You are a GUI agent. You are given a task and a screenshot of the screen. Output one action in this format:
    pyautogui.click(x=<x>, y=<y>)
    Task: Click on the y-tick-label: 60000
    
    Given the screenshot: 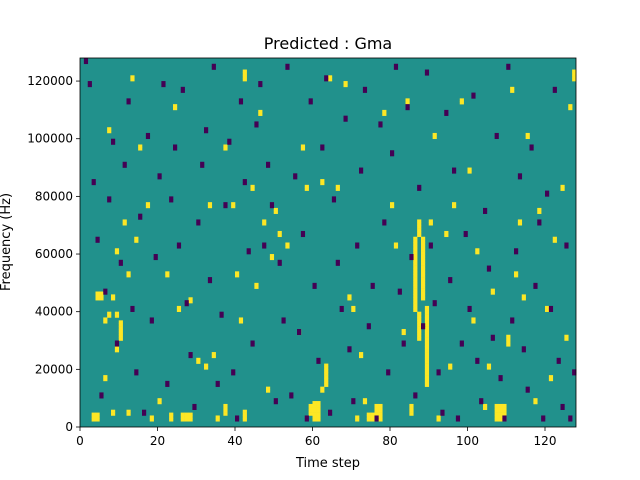 What is the action you would take?
    pyautogui.click(x=54, y=254)
    